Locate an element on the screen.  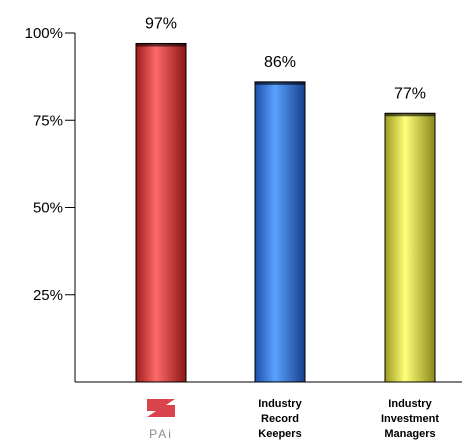
data-label: 77% is located at coordinates (410, 93).